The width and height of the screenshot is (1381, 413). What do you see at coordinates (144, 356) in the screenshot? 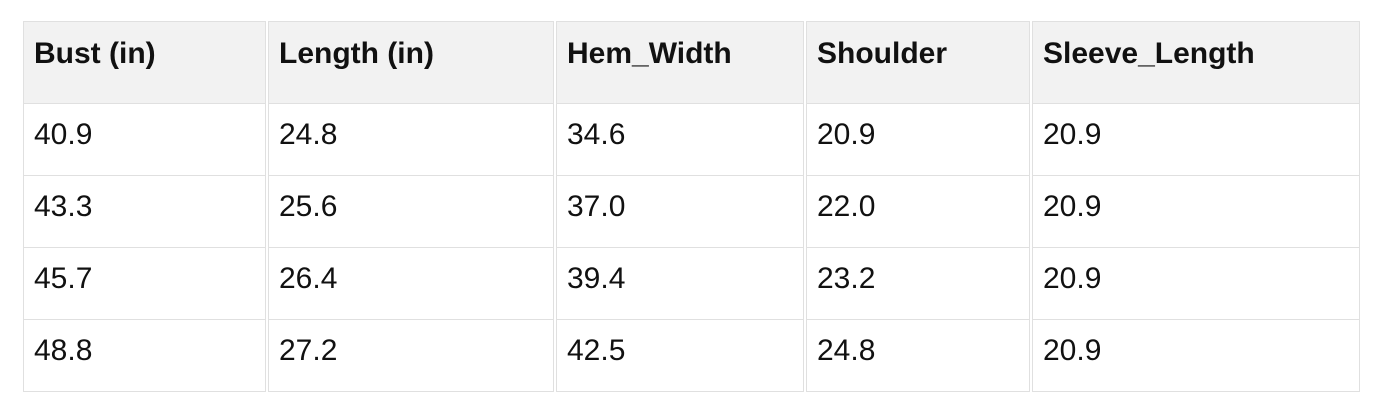
I see `table-cell: 48.8` at bounding box center [144, 356].